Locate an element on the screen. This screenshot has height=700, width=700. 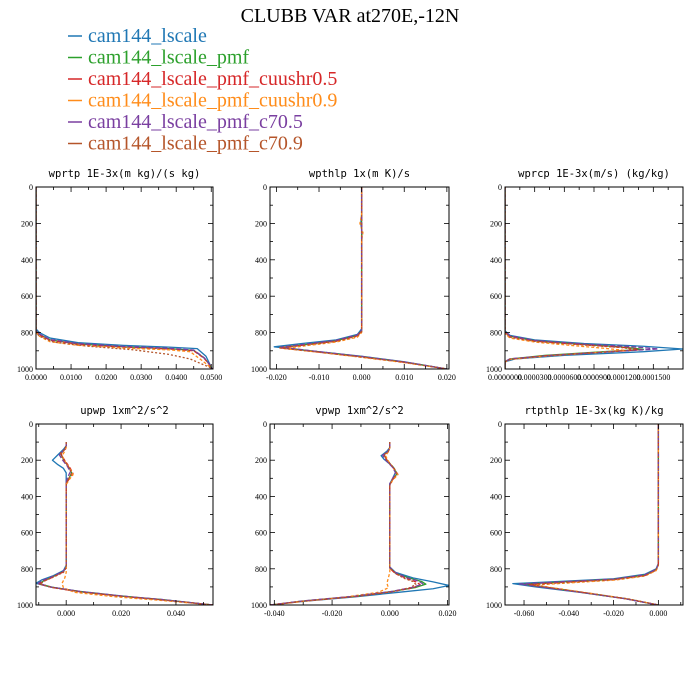
x-tick-label: 0.0000600 is located at coordinates (564, 377).